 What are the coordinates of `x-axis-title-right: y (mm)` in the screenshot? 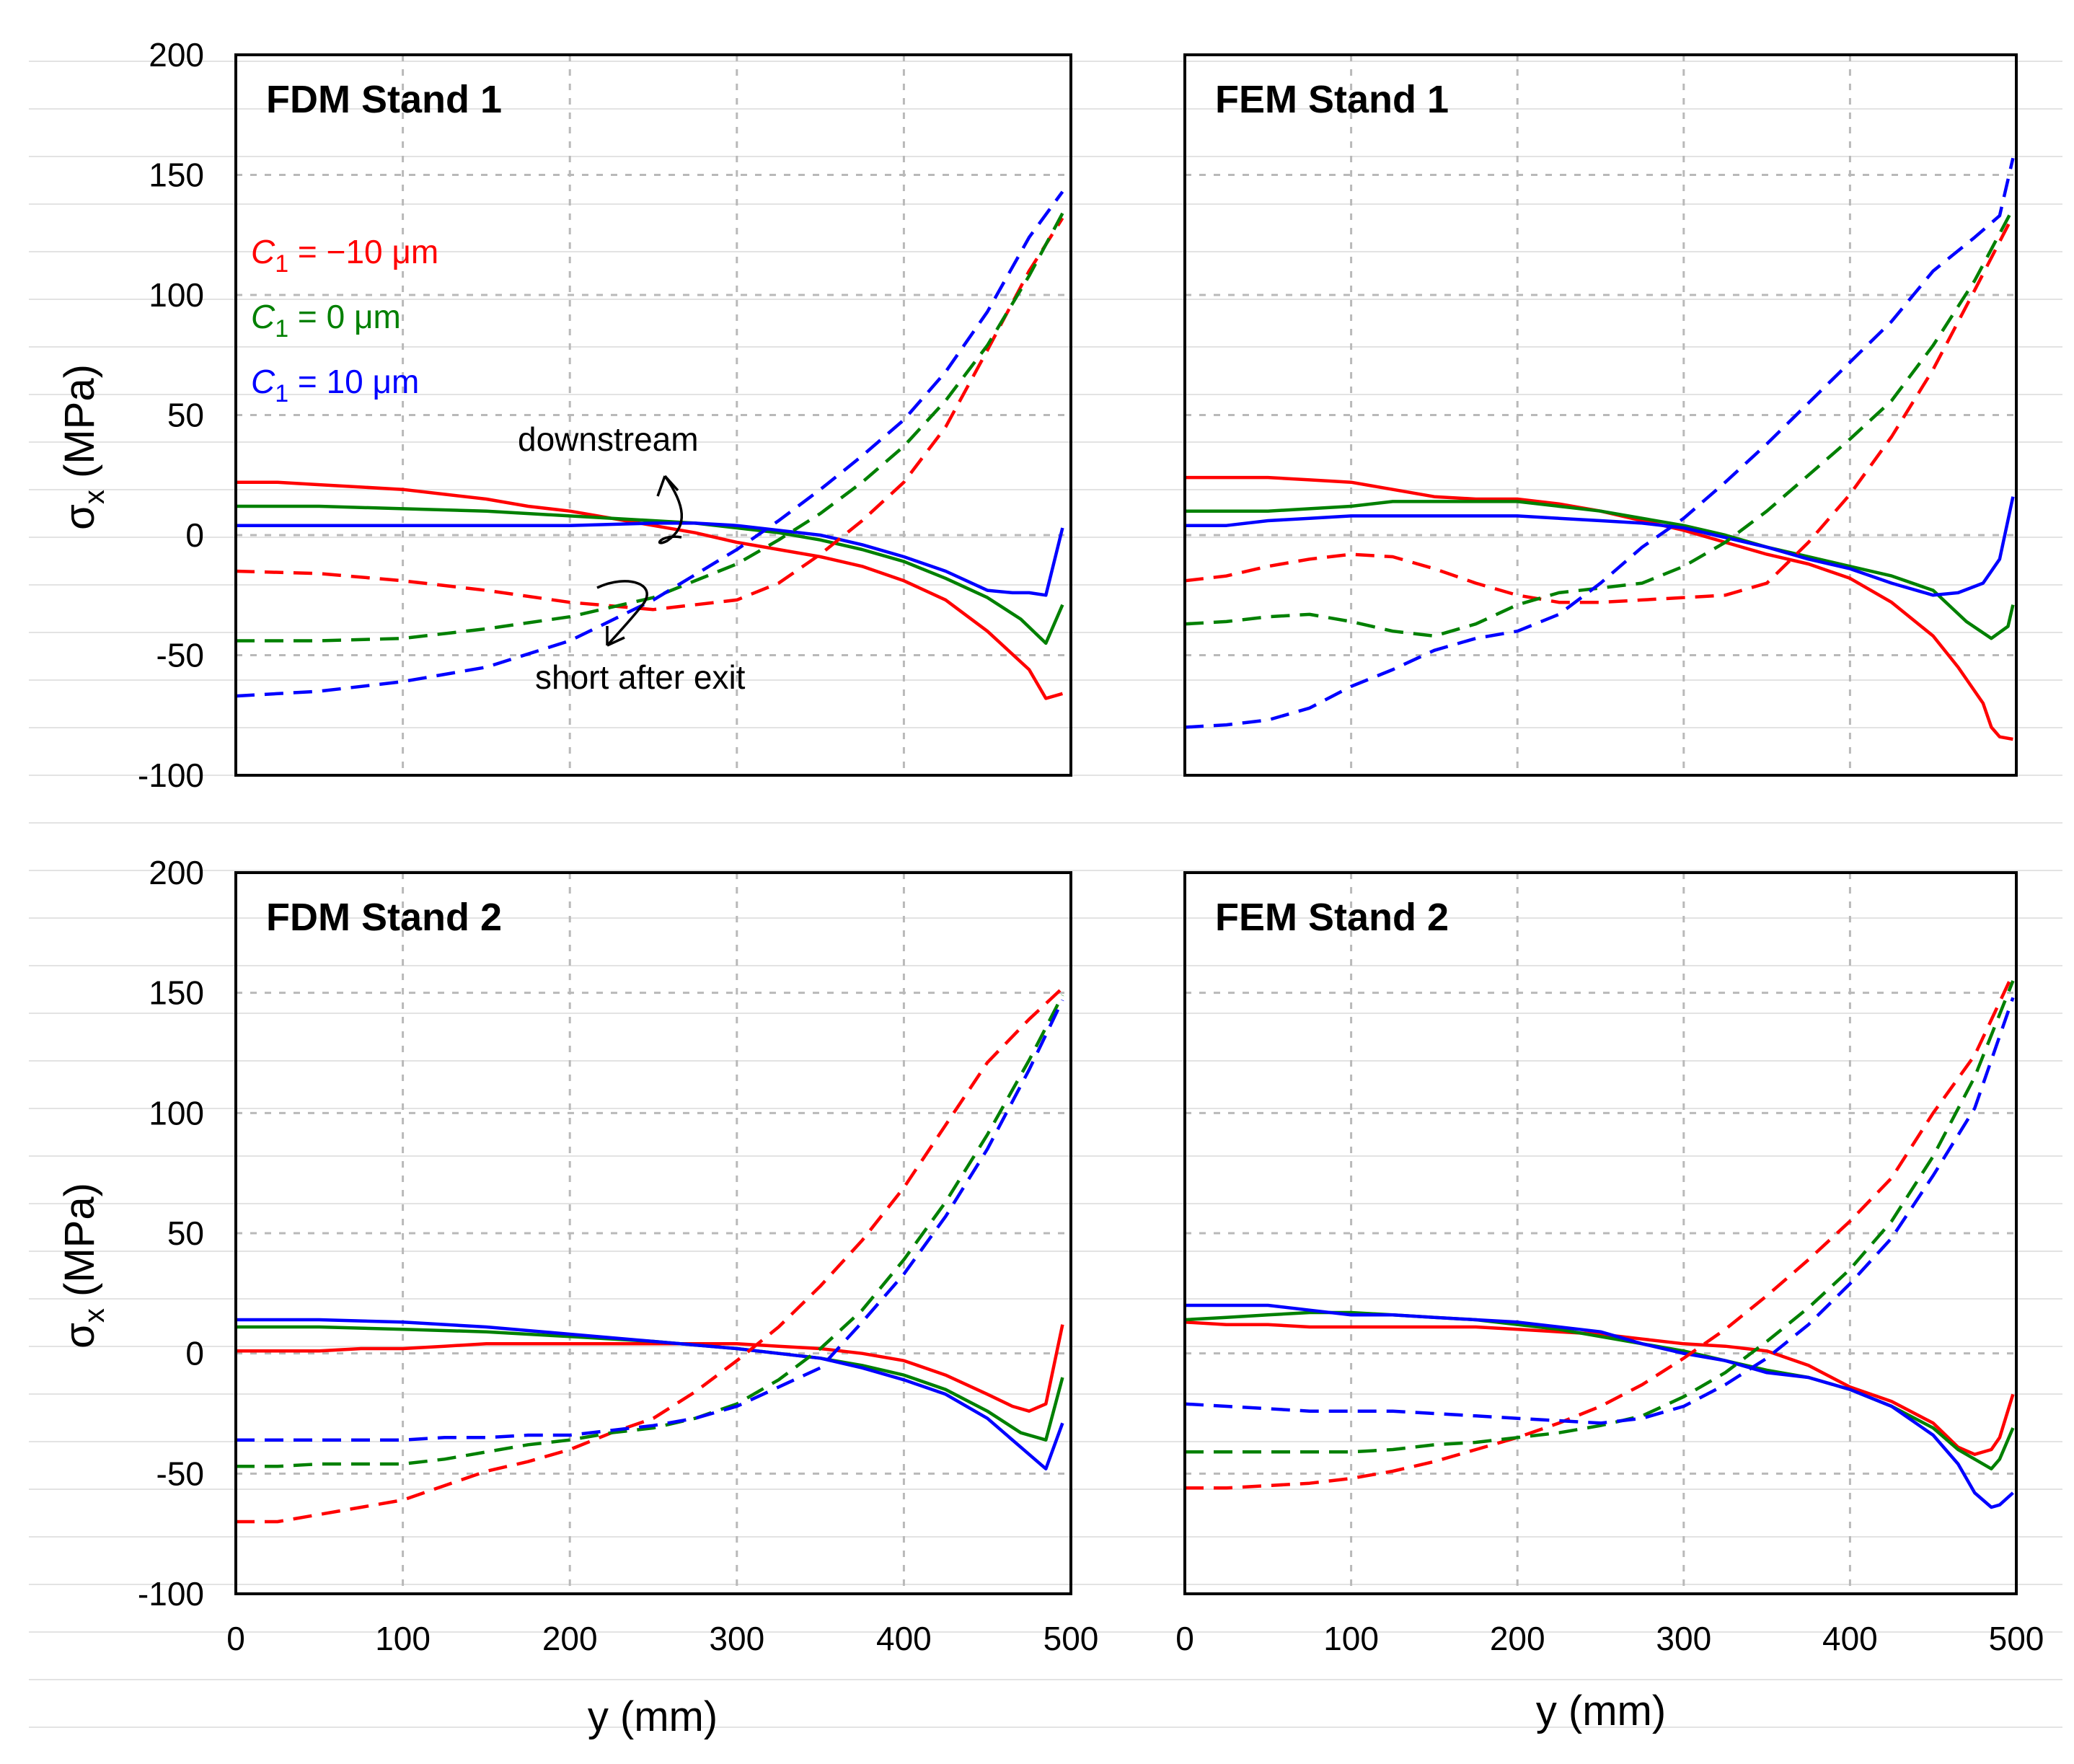 It's located at (1601, 1711).